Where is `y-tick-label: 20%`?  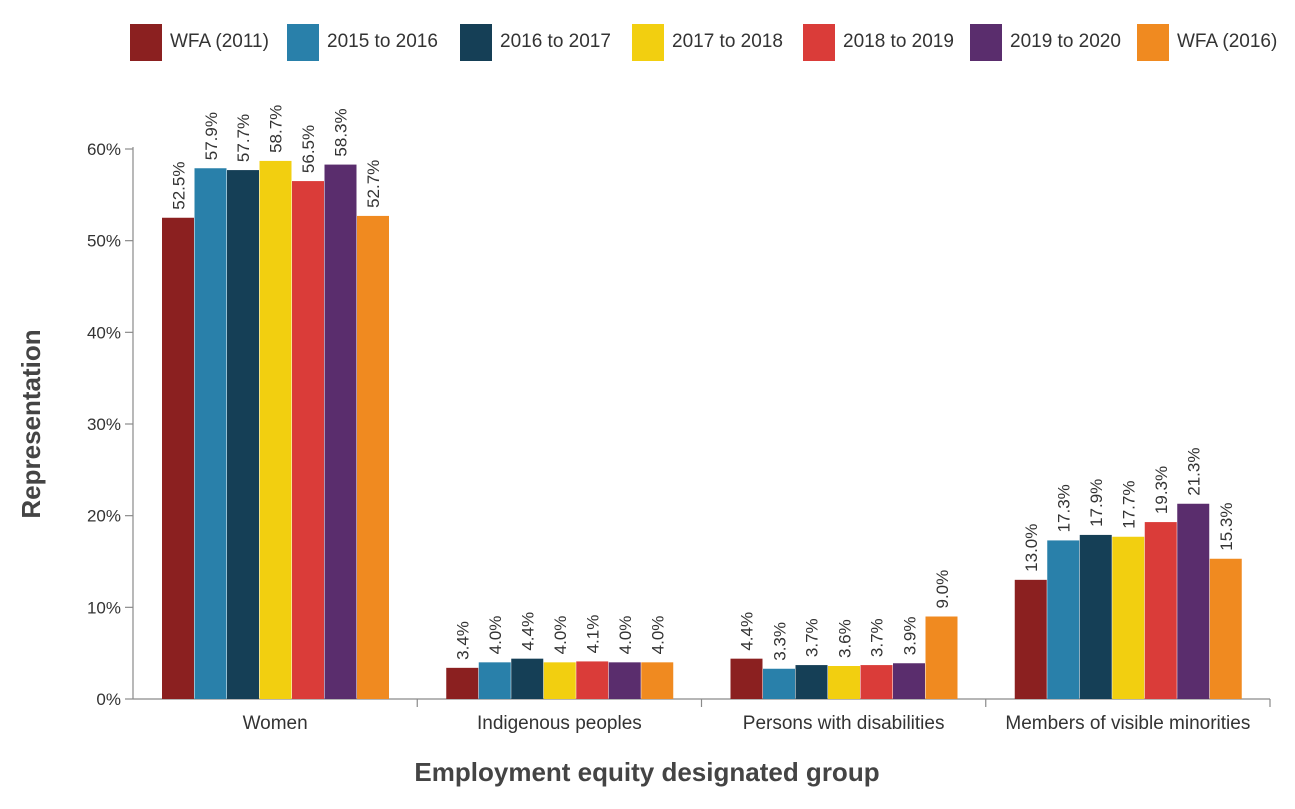
y-tick-label: 20% is located at coordinates (104, 516).